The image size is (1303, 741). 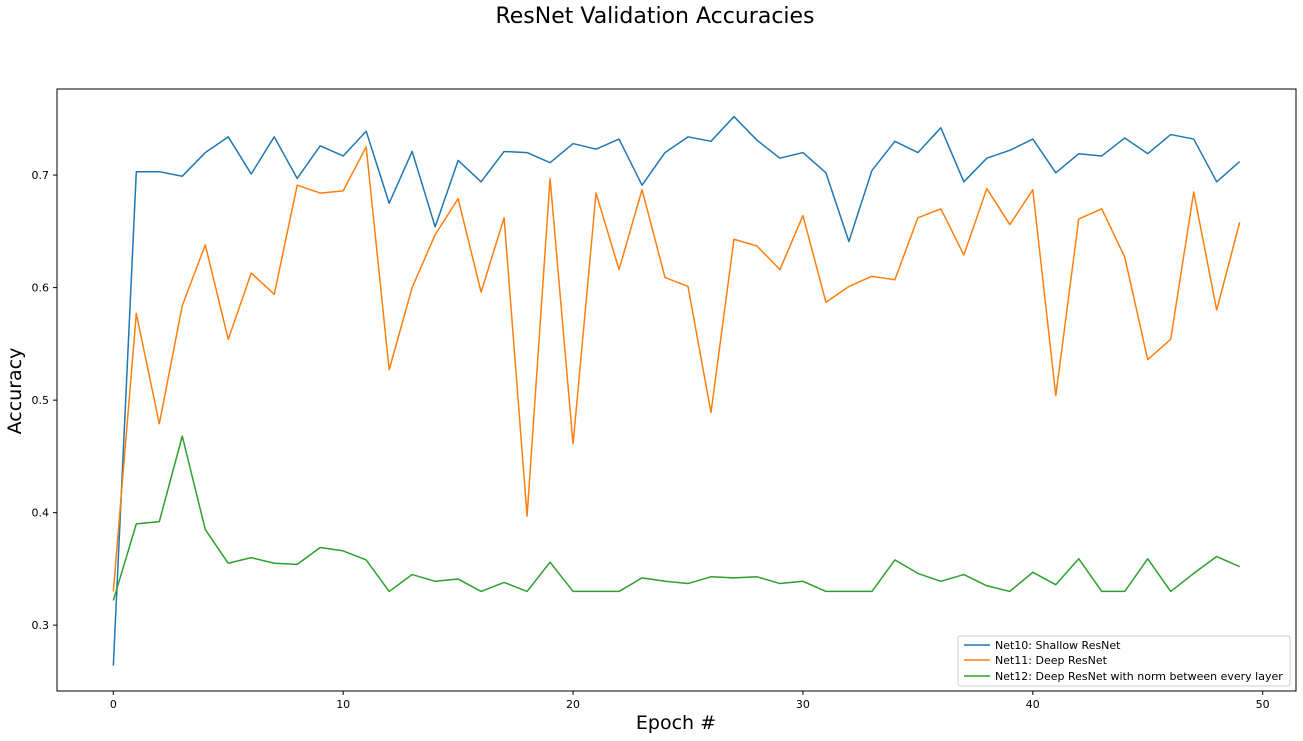 What do you see at coordinates (41, 625) in the screenshot?
I see `y-tick-label: 0.3` at bounding box center [41, 625].